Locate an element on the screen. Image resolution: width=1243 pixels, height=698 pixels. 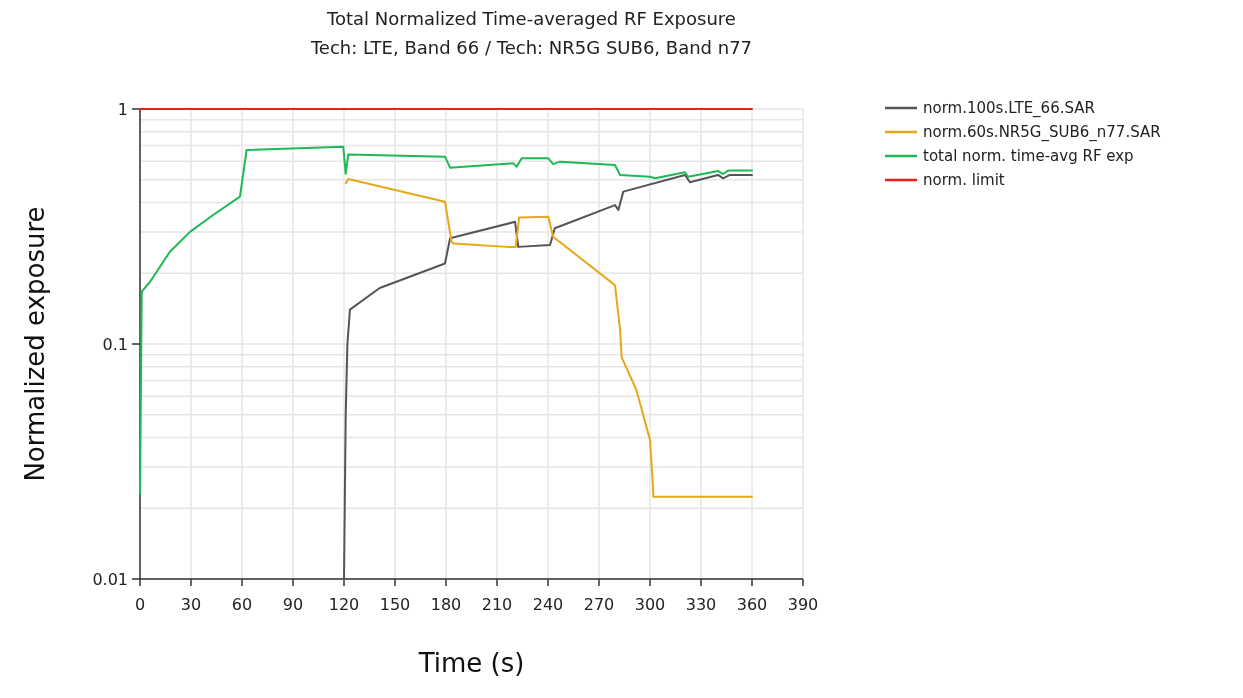
x-tick-label: 0 is located at coordinates (140, 604).